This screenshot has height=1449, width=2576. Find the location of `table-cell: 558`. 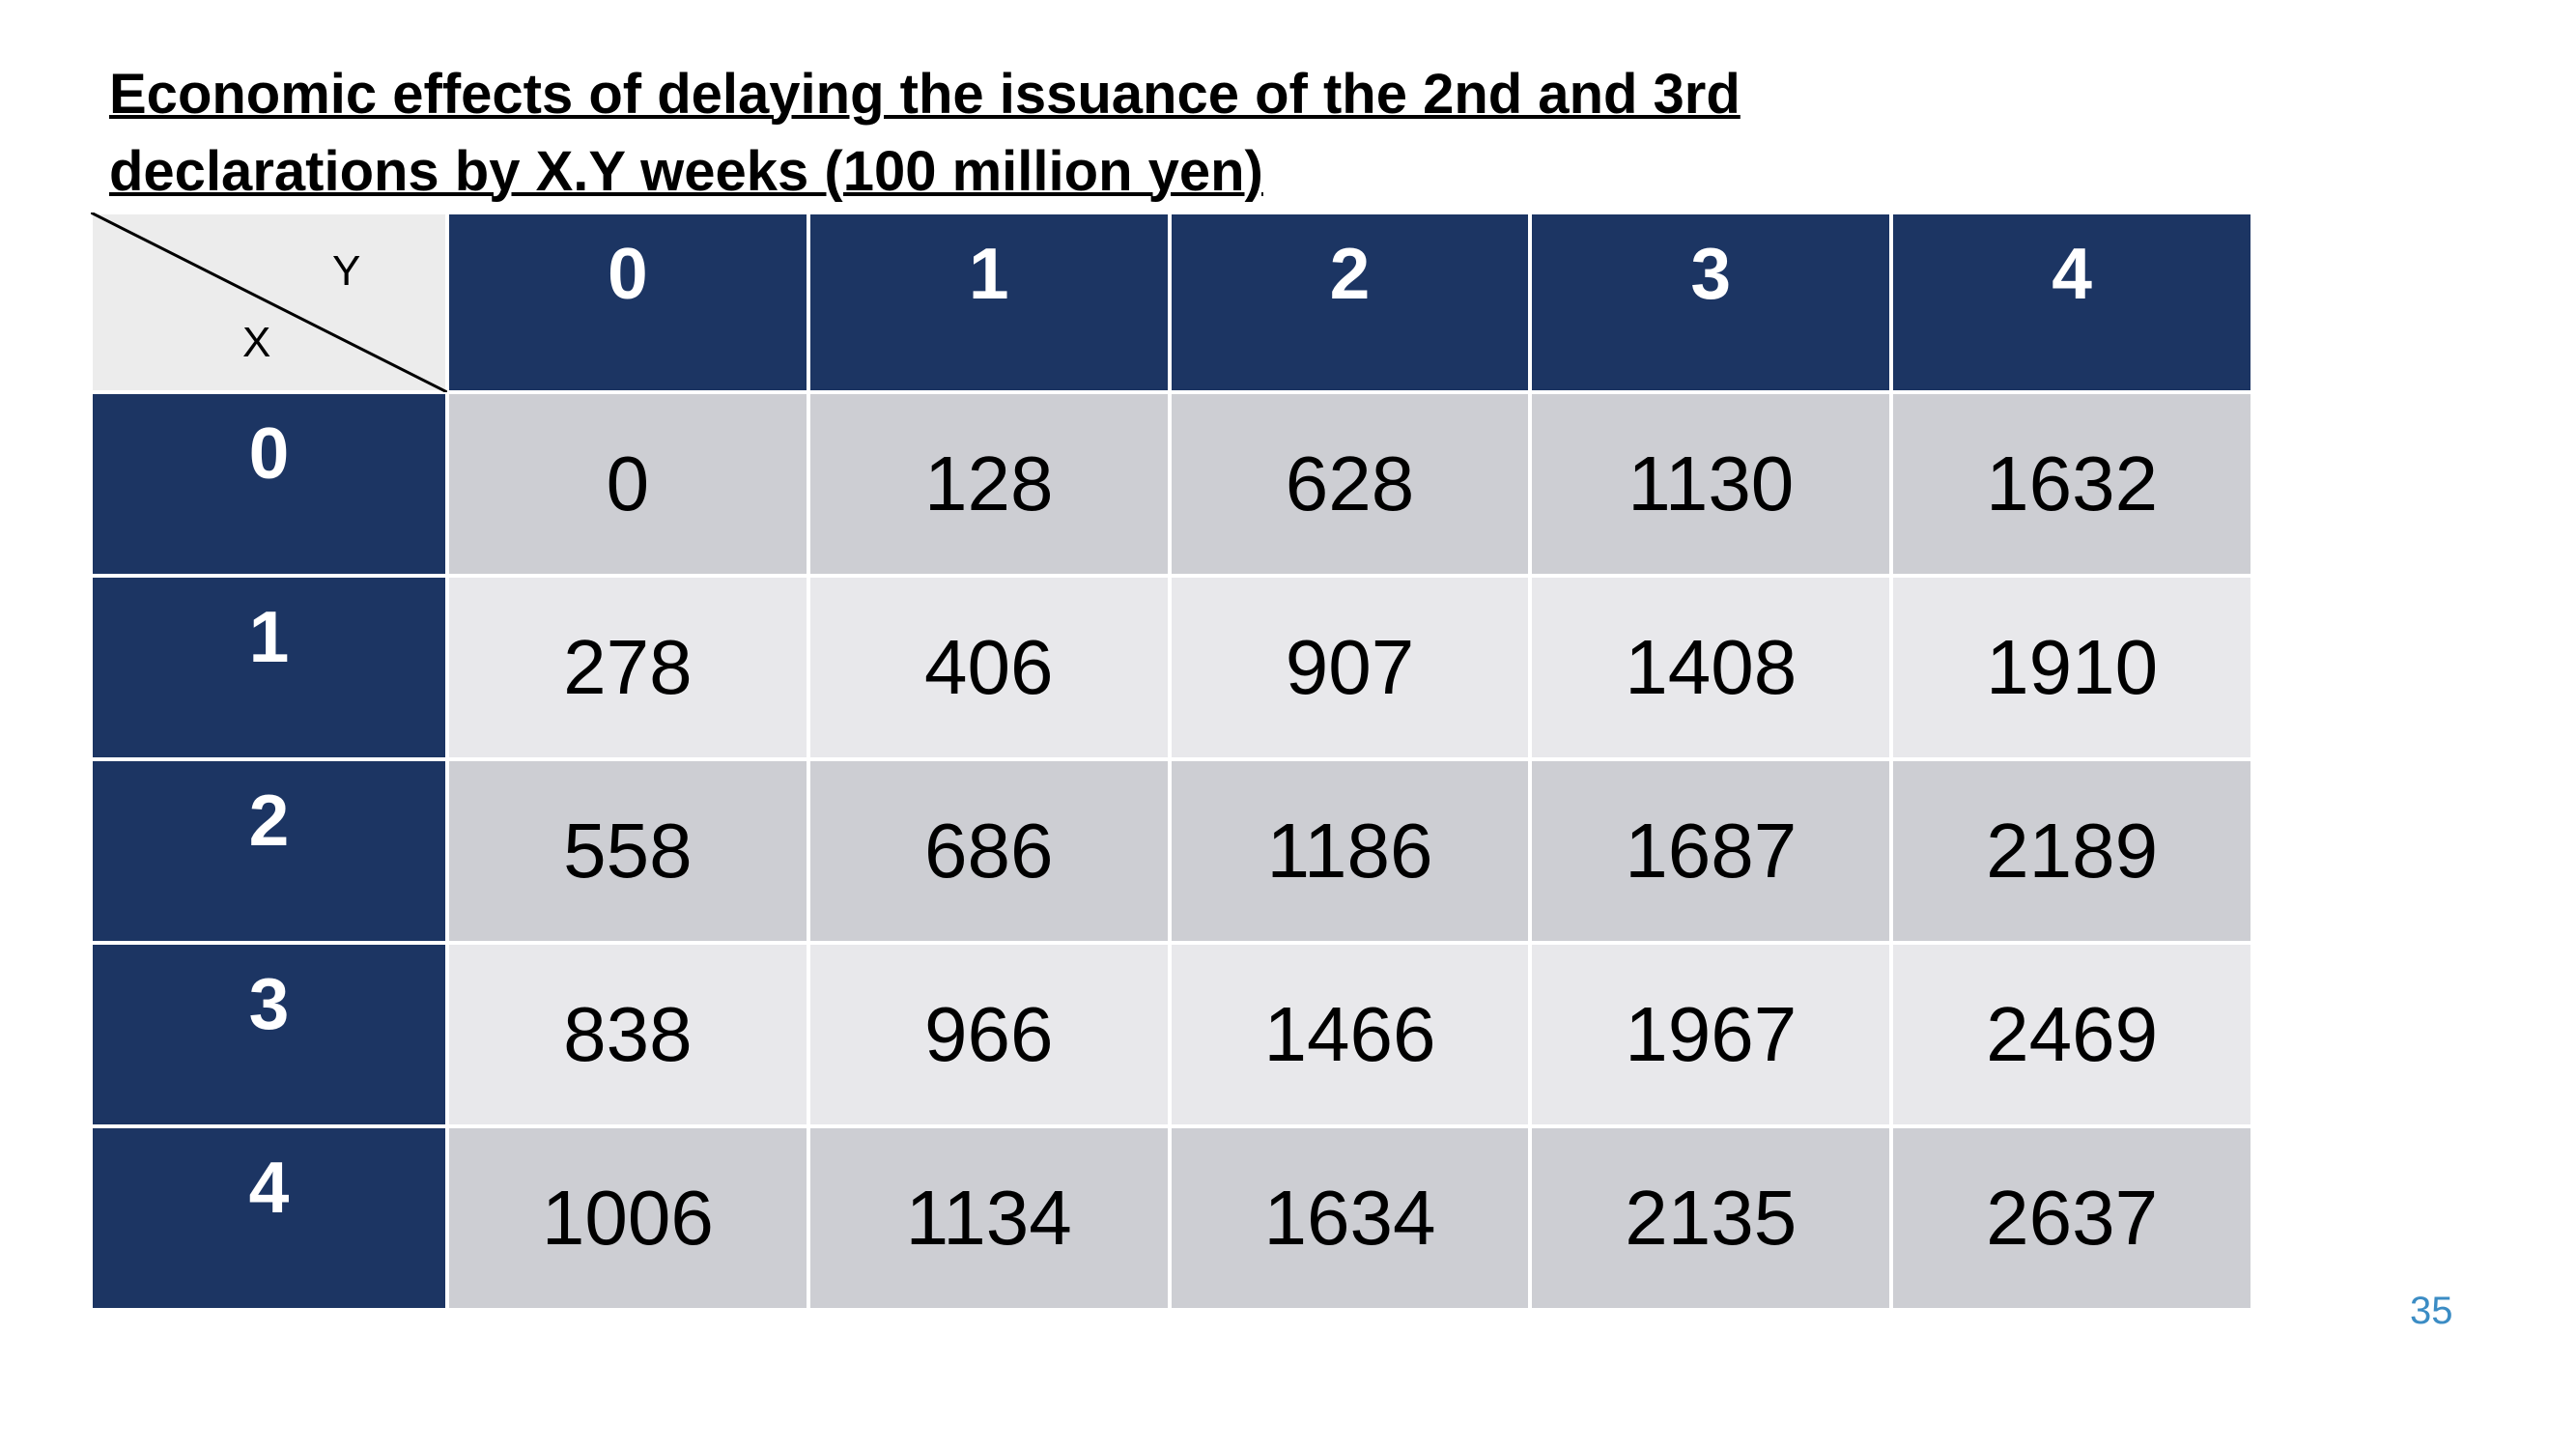

table-cell: 558 is located at coordinates (627, 851).